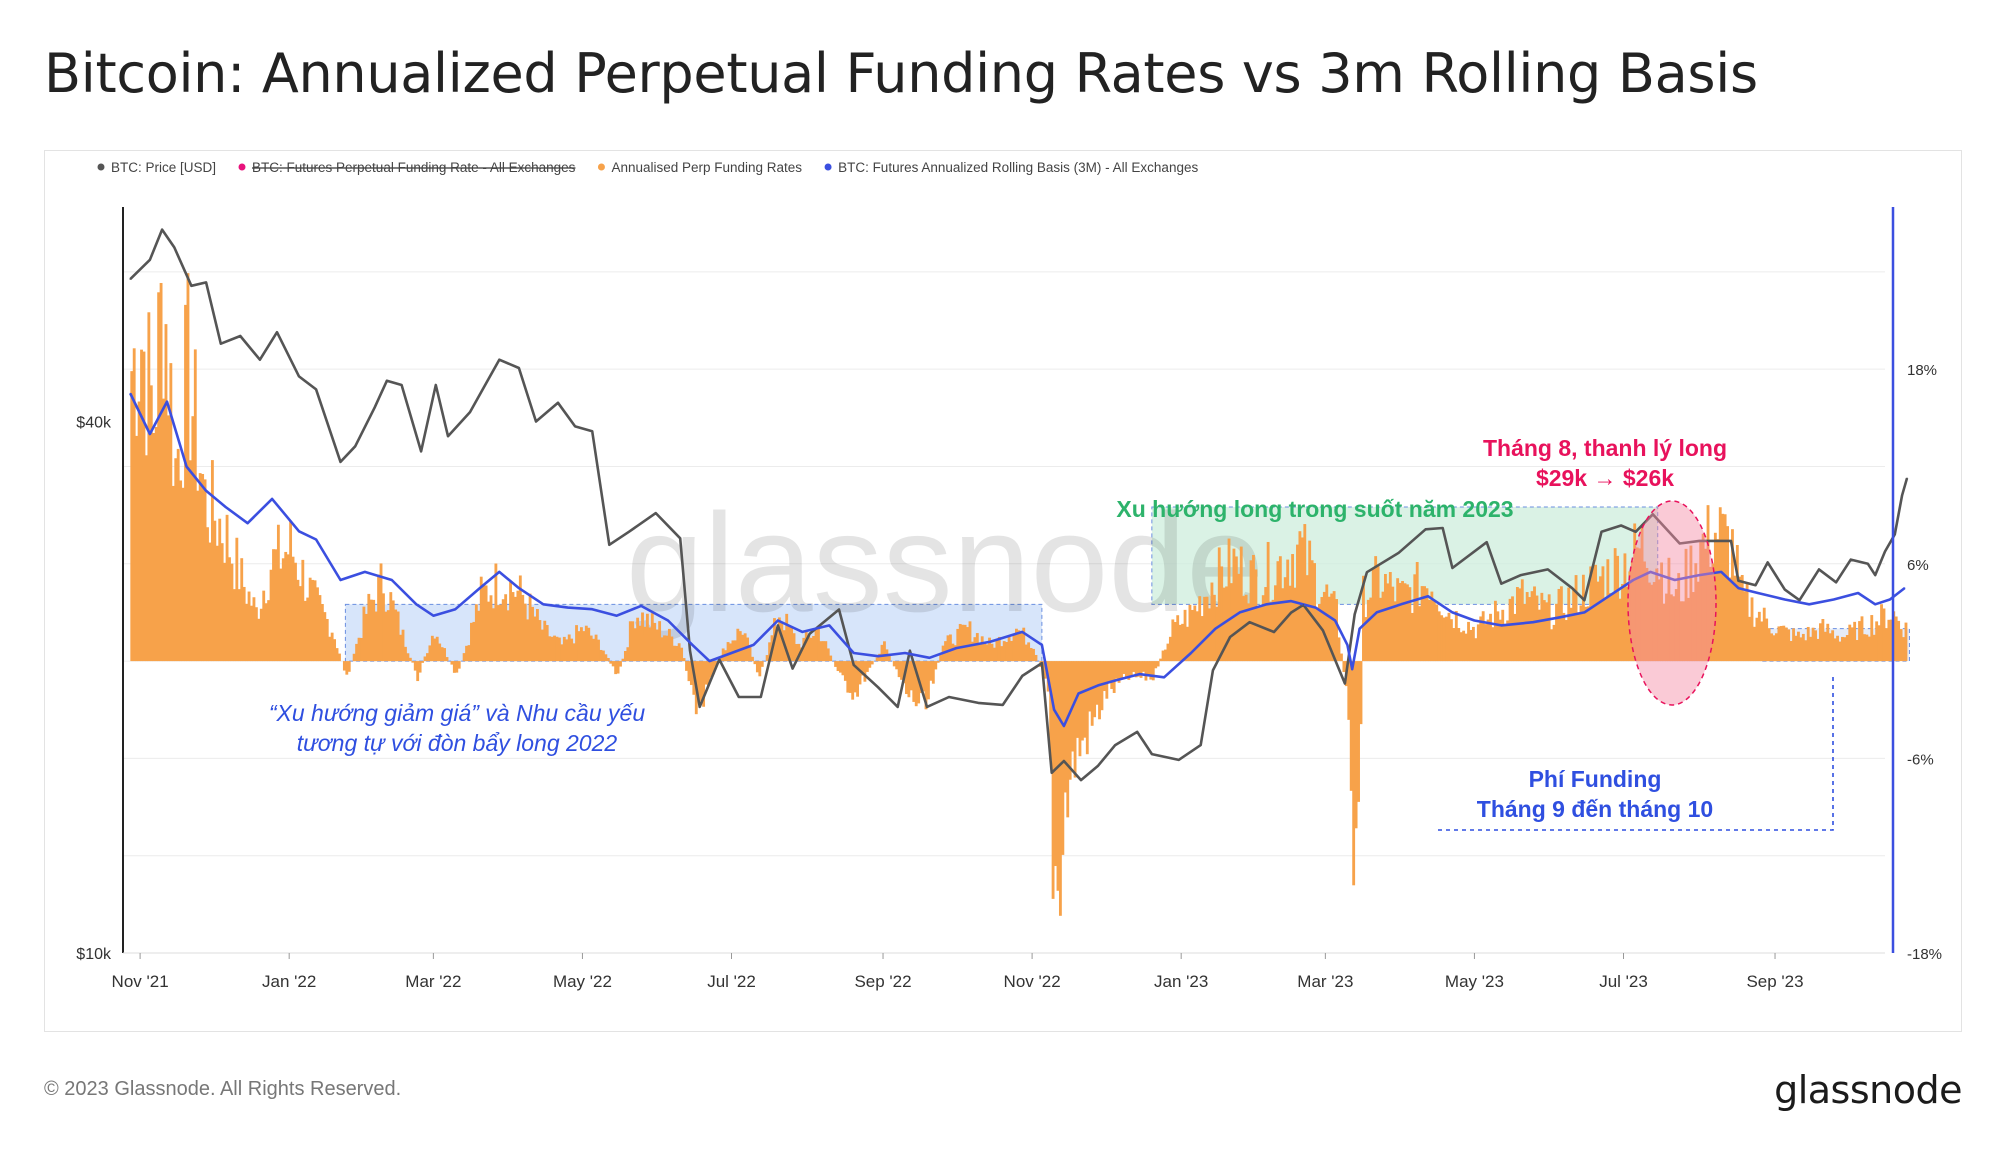  I want to click on x-tick-label: May '23, so click(1474, 981).